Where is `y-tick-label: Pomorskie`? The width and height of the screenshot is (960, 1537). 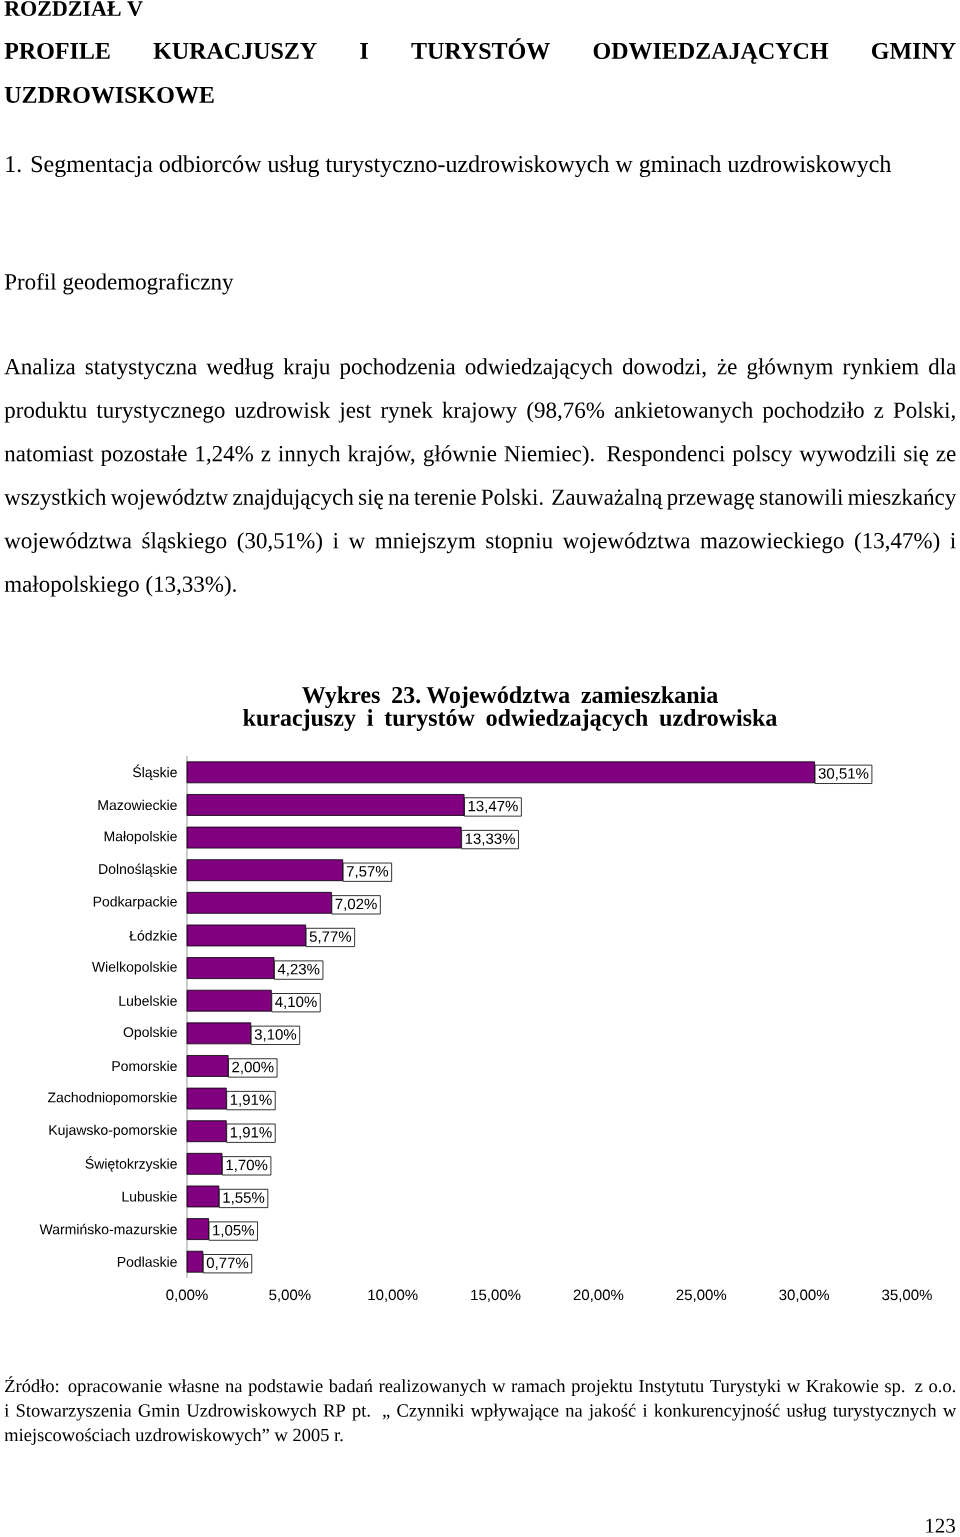 y-tick-label: Pomorskie is located at coordinates (144, 1066).